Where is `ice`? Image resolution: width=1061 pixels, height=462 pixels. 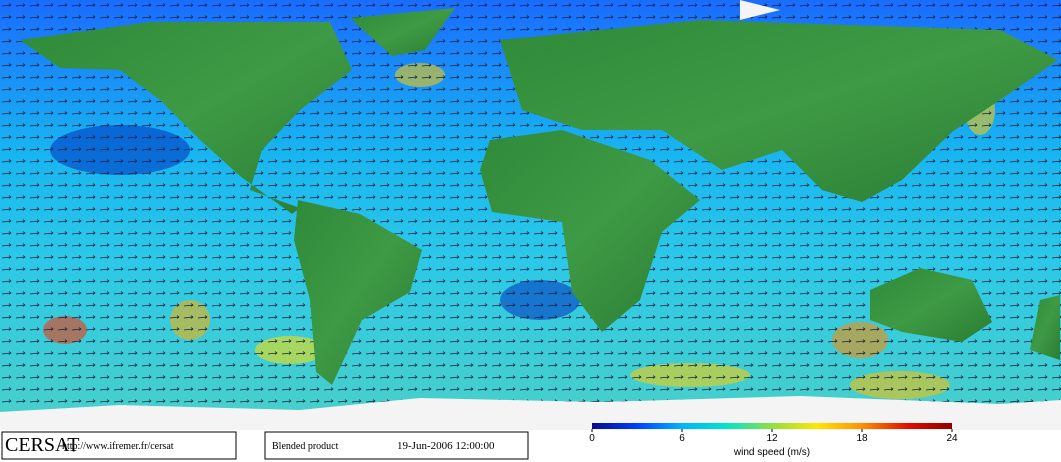 ice is located at coordinates (760, 10).